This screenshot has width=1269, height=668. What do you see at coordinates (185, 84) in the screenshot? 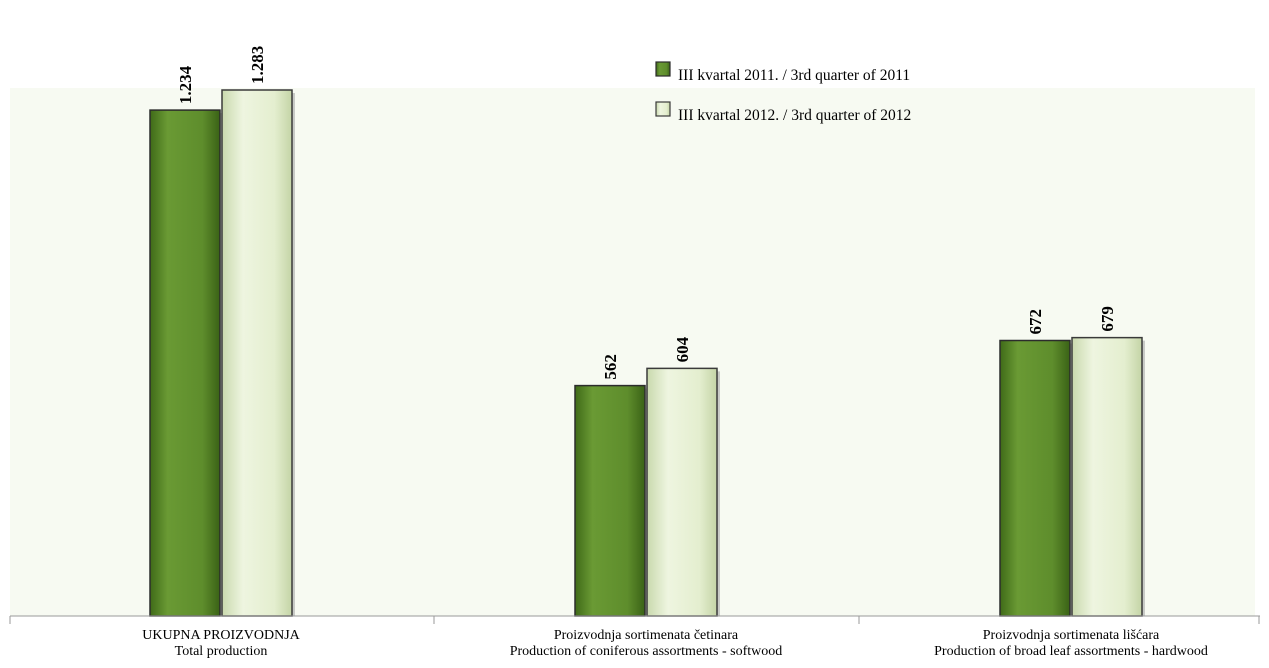
I see `data-label: 1.234` at bounding box center [185, 84].